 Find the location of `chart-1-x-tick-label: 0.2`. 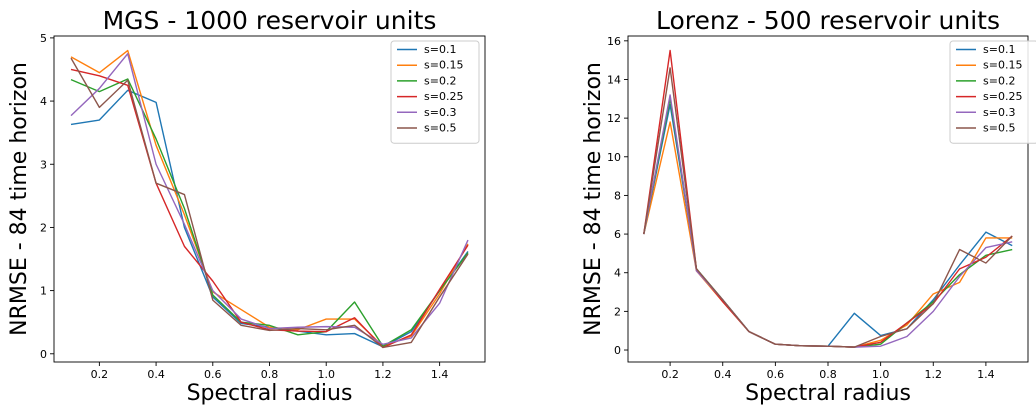

chart-1-x-tick-label: 0.2 is located at coordinates (100, 374).